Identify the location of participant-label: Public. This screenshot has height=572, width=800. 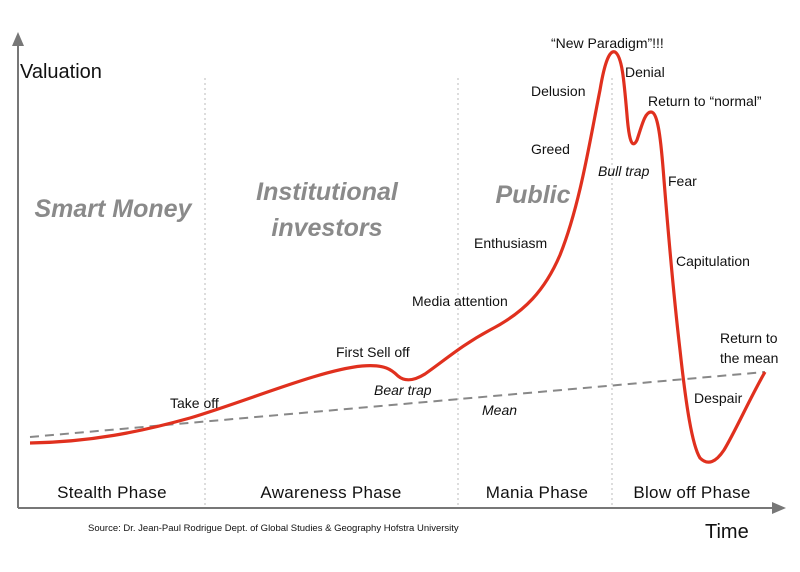
(532, 195).